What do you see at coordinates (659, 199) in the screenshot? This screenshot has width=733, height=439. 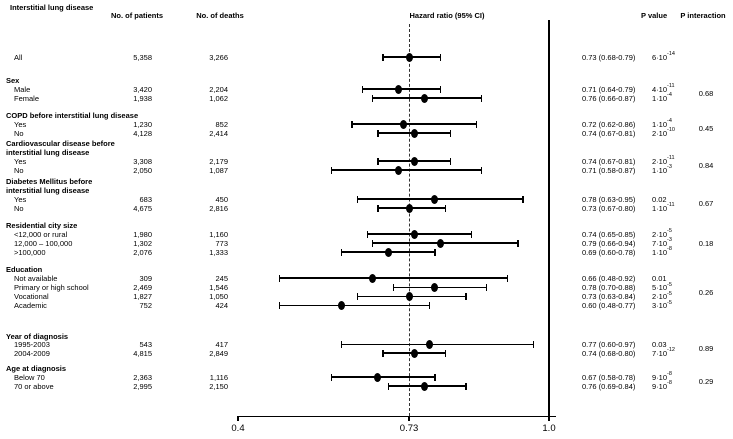 I see `p-value: 0.02` at bounding box center [659, 199].